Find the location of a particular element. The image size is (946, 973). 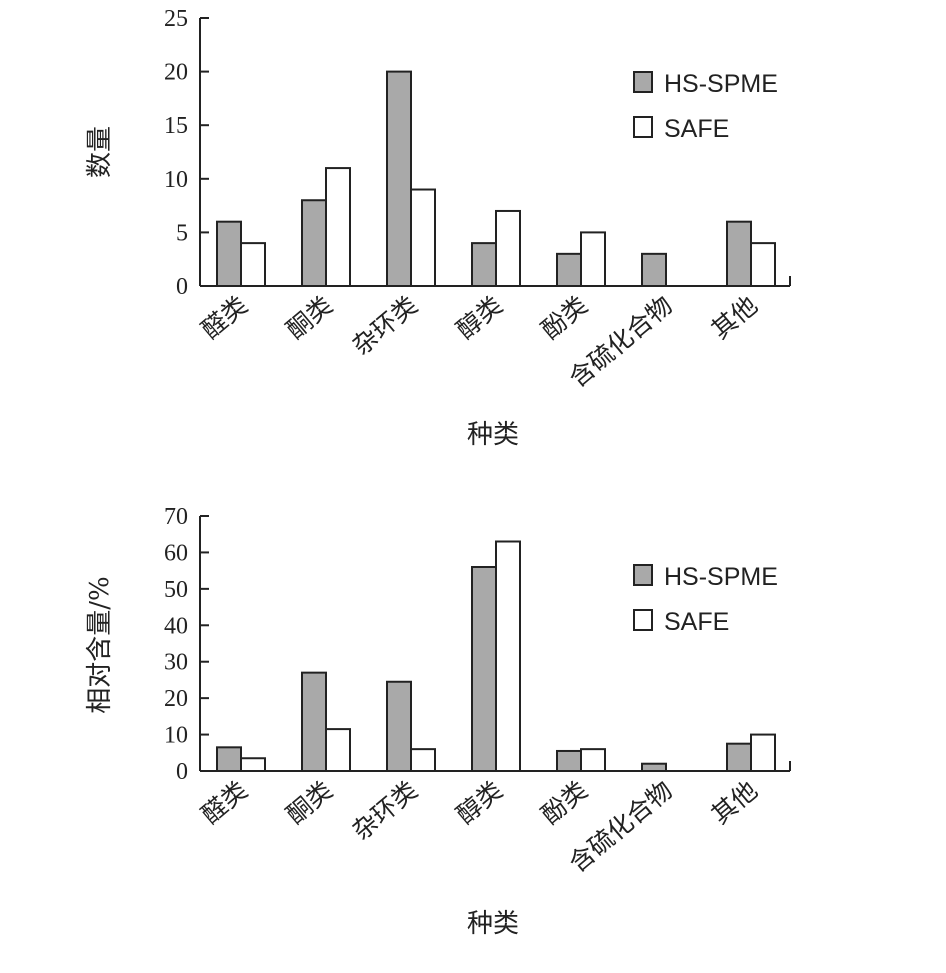

y-tick-label: 15 is located at coordinates (176, 126).